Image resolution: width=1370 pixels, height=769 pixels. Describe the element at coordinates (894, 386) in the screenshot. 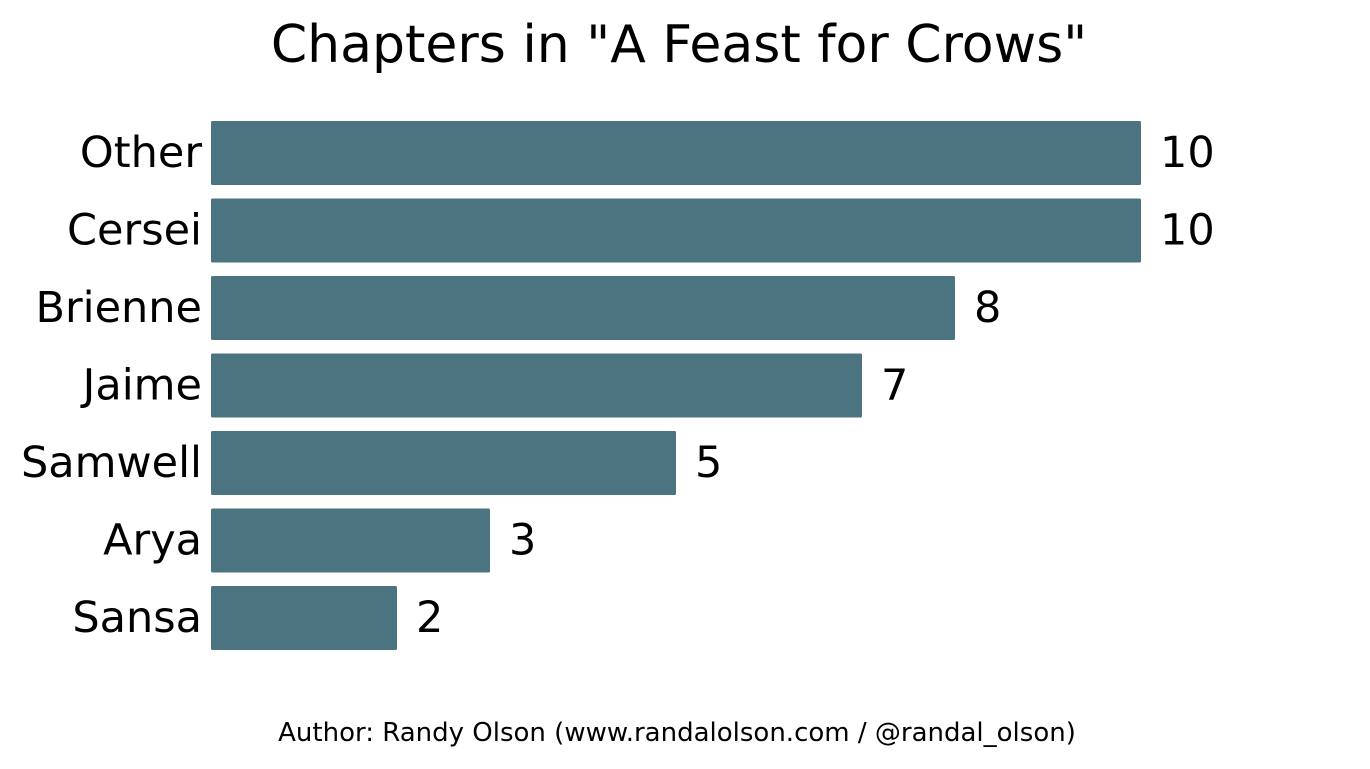

I see `value-label-jaime: 7` at that location.